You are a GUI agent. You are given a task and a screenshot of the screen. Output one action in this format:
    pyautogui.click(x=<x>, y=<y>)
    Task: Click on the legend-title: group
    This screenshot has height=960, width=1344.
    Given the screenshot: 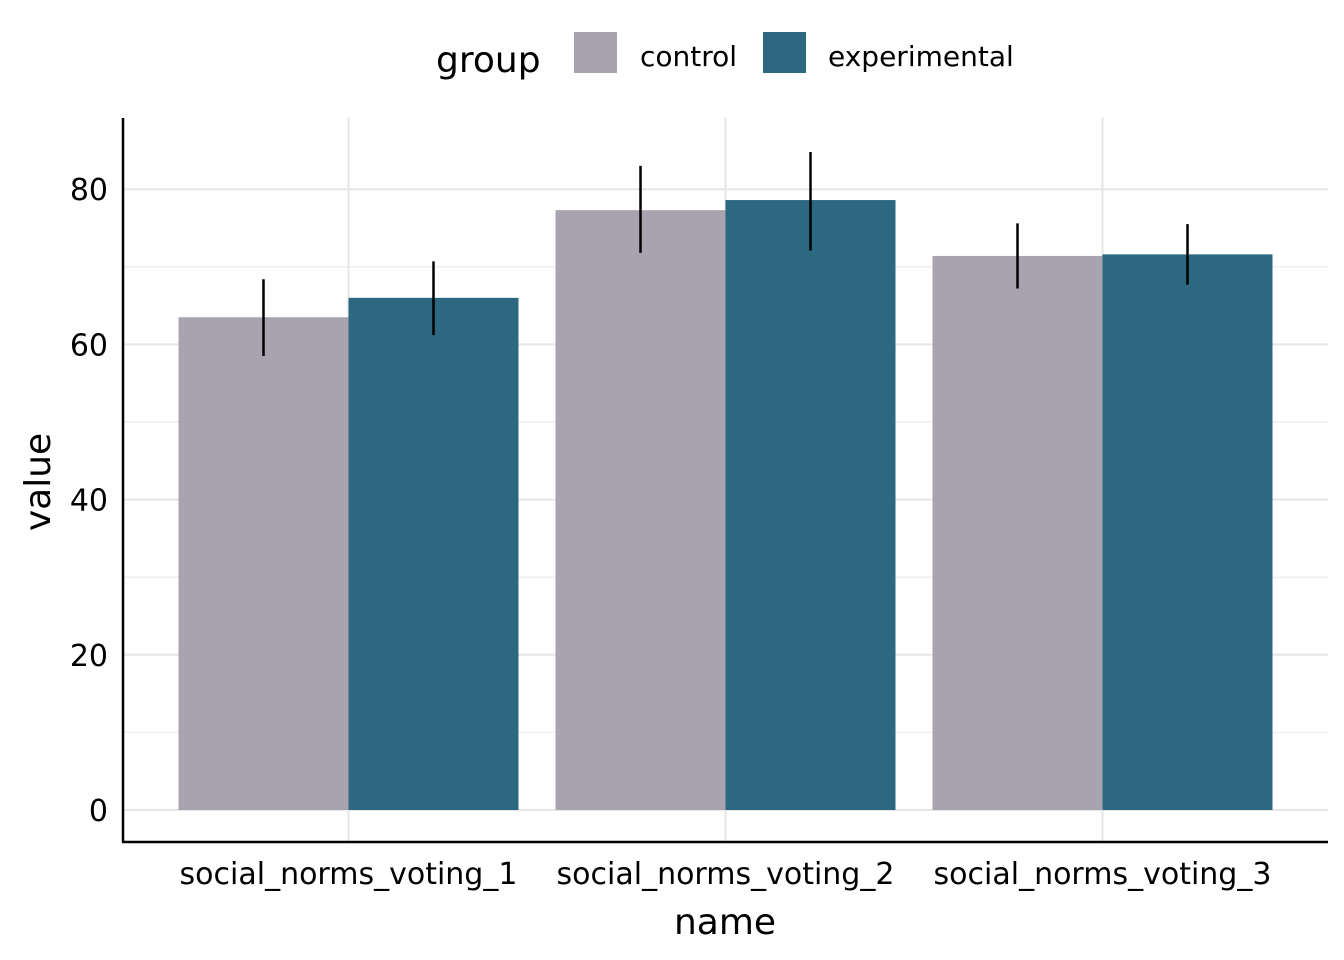 What is the action you would take?
    pyautogui.click(x=488, y=60)
    